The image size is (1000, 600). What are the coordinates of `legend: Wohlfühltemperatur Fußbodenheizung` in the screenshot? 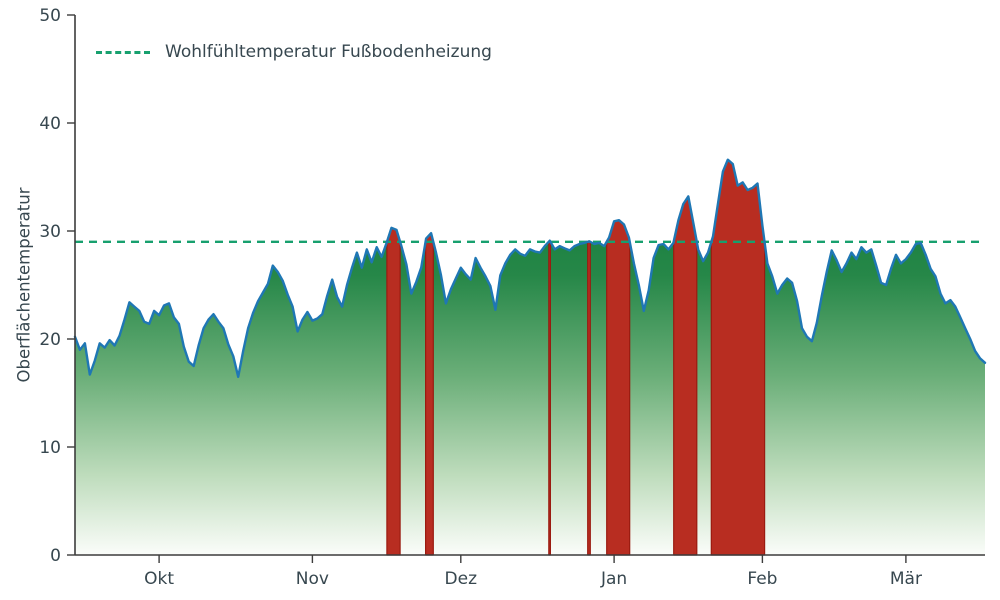 It's located at (294, 52).